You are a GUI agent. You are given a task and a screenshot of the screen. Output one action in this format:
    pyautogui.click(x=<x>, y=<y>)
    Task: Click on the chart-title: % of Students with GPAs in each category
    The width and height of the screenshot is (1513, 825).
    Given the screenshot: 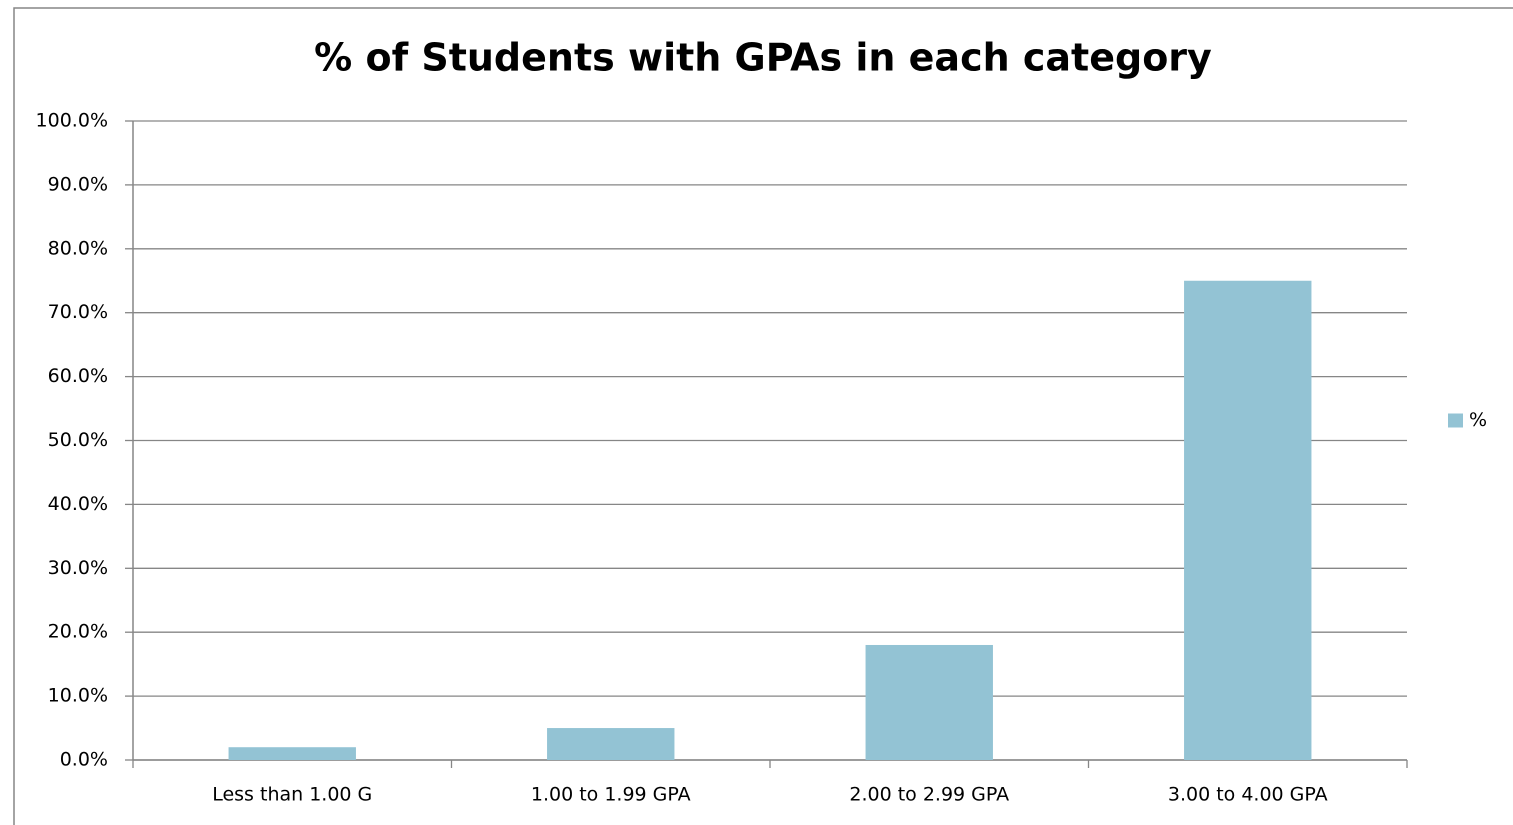 What is the action you would take?
    pyautogui.click(x=763, y=58)
    